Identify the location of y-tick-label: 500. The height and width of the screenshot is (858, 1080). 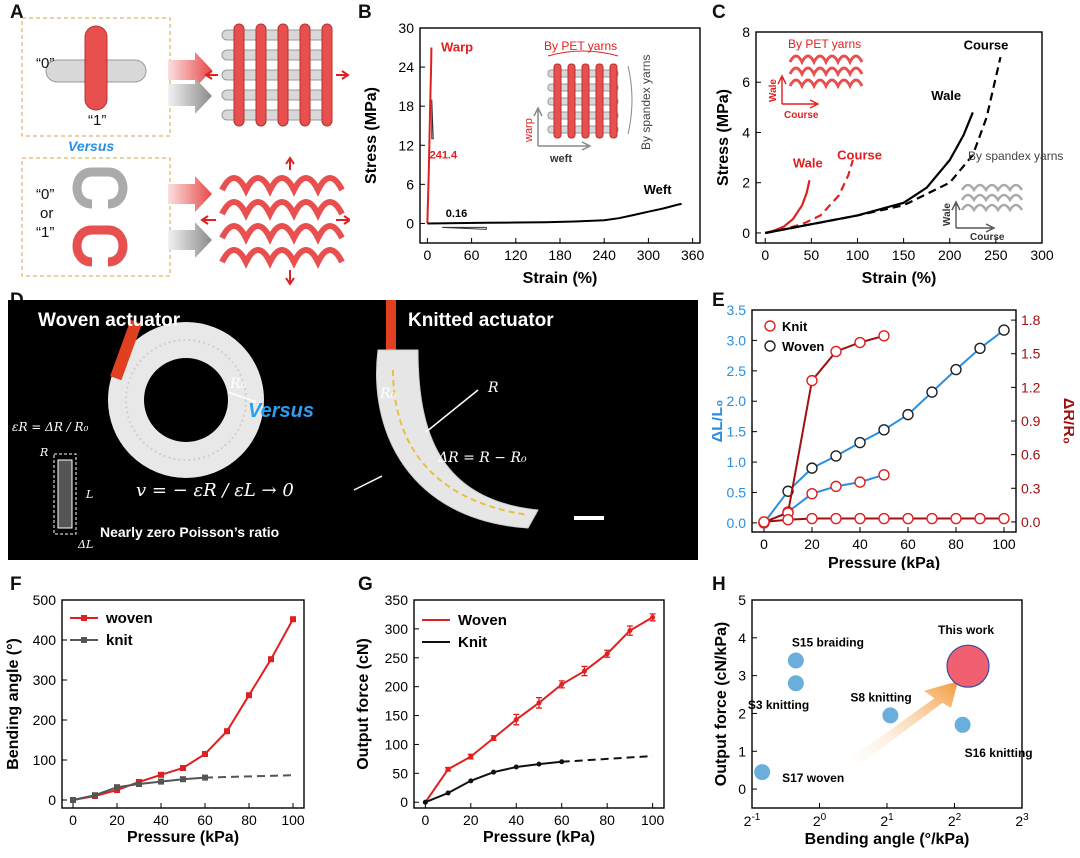
(45, 600).